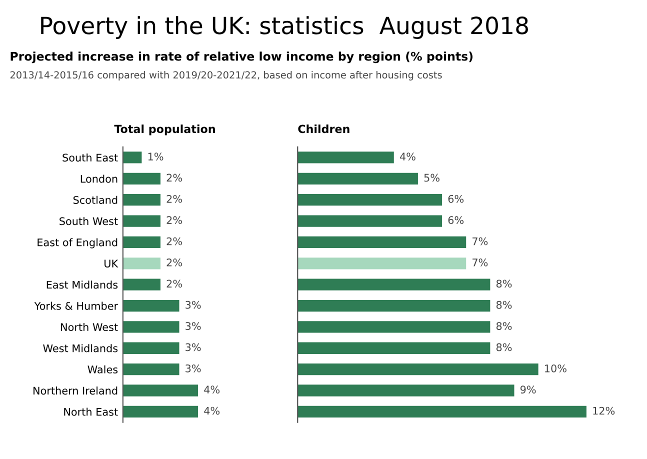 This screenshot has height=459, width=647. Describe the element at coordinates (226, 75) in the screenshot. I see `text: 2013/14-2015/16 compared with 2019/20-2021/22, based on income after housing costs` at that location.